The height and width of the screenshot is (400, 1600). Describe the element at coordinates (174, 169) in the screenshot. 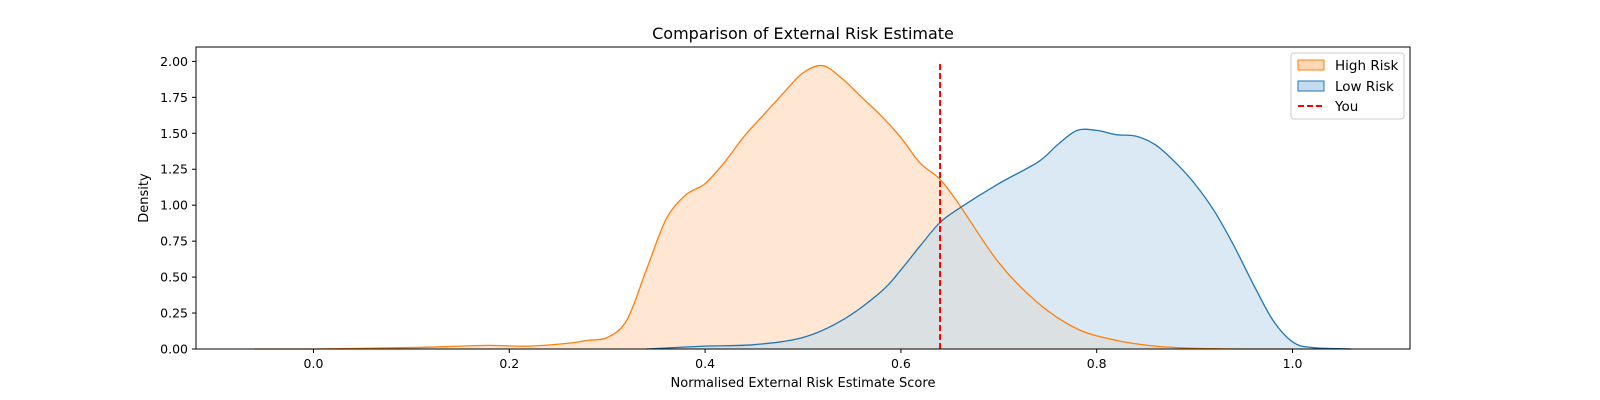

I see `y-tick-label: 1.25` at that location.